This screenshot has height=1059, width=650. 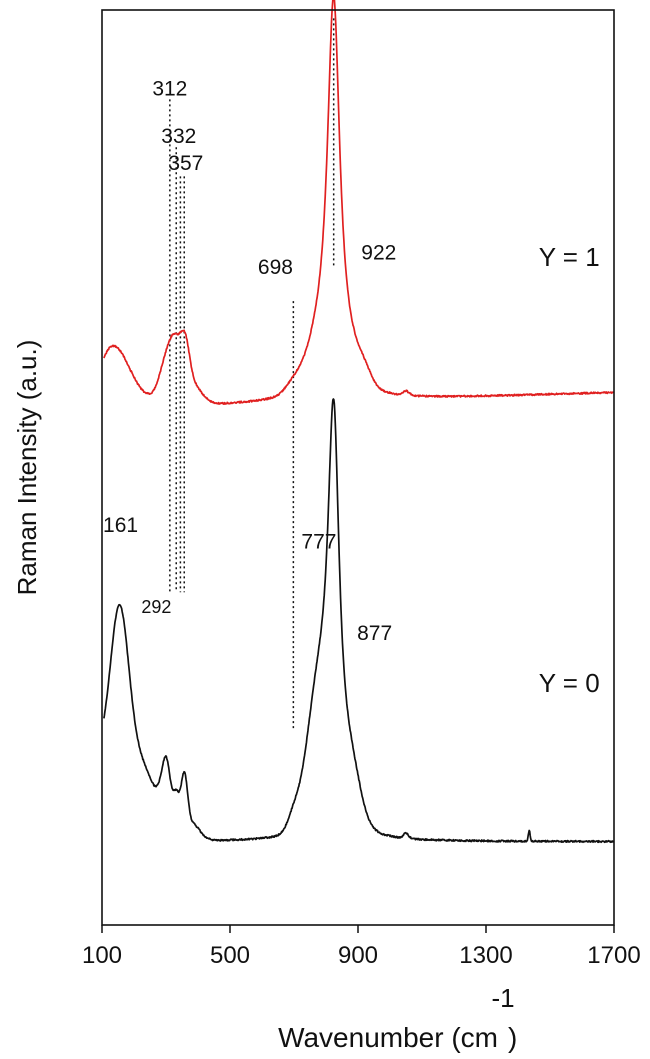 I want to click on x-axis-label-superscript: -1, so click(x=502, y=998).